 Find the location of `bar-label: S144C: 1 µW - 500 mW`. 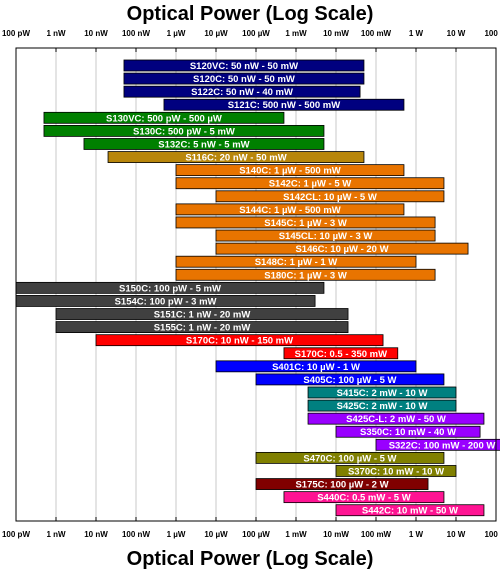

bar-label: S144C: 1 µW - 500 mW is located at coordinates (290, 210).